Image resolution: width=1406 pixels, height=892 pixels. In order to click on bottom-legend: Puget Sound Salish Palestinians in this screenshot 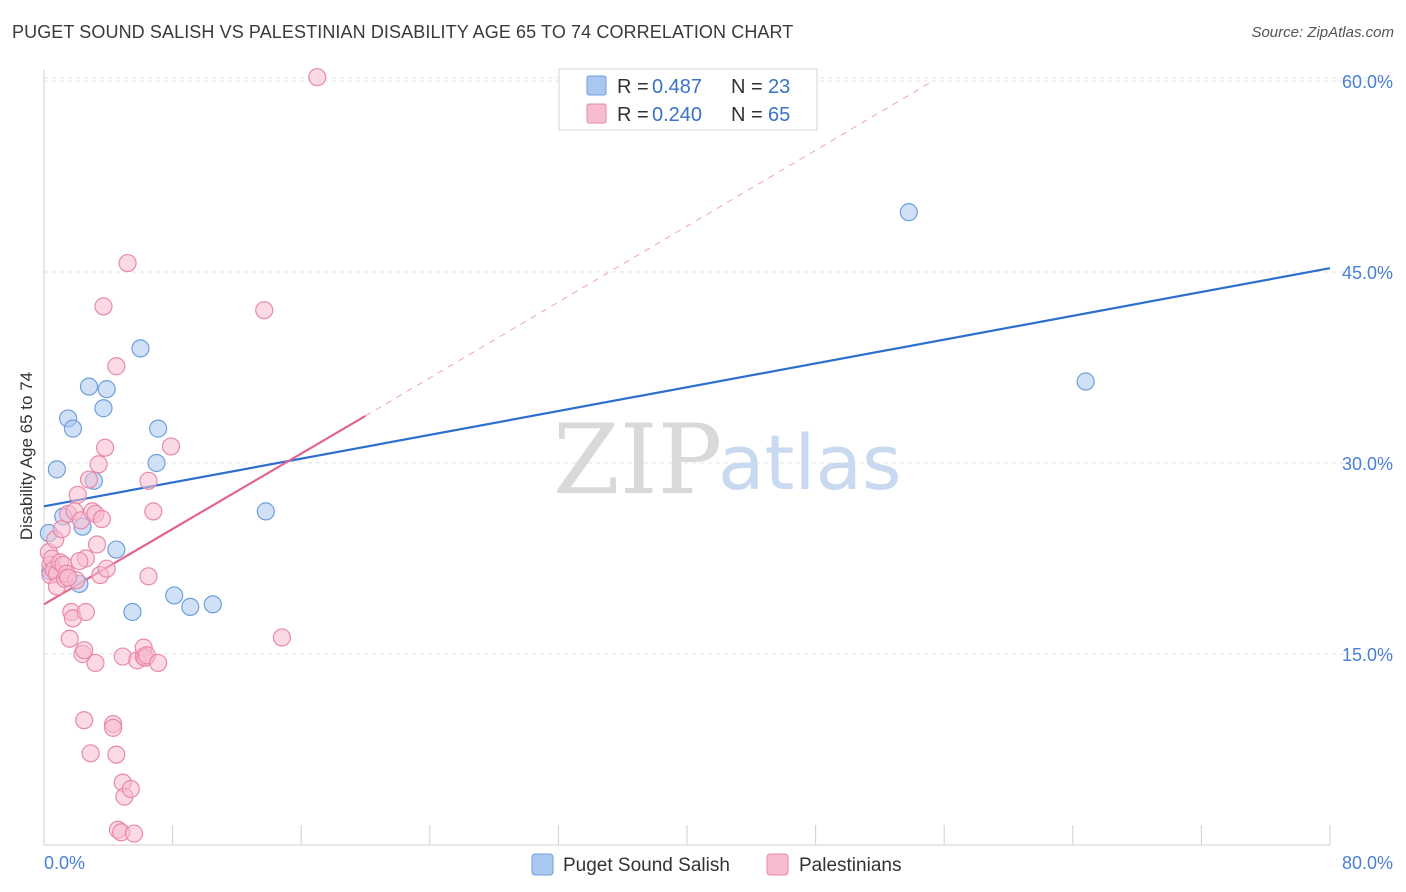, I will do `click(716, 864)`.